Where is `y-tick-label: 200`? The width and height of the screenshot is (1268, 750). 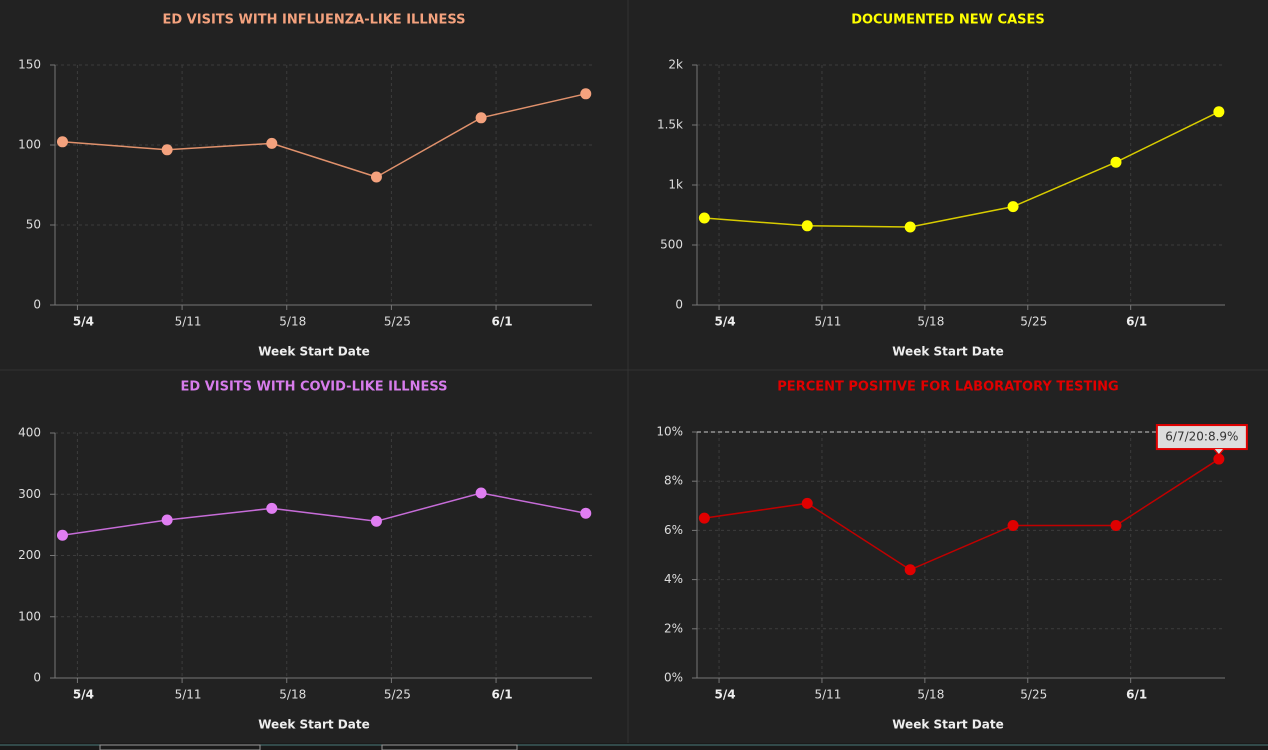 y-tick-label: 200 is located at coordinates (29, 555).